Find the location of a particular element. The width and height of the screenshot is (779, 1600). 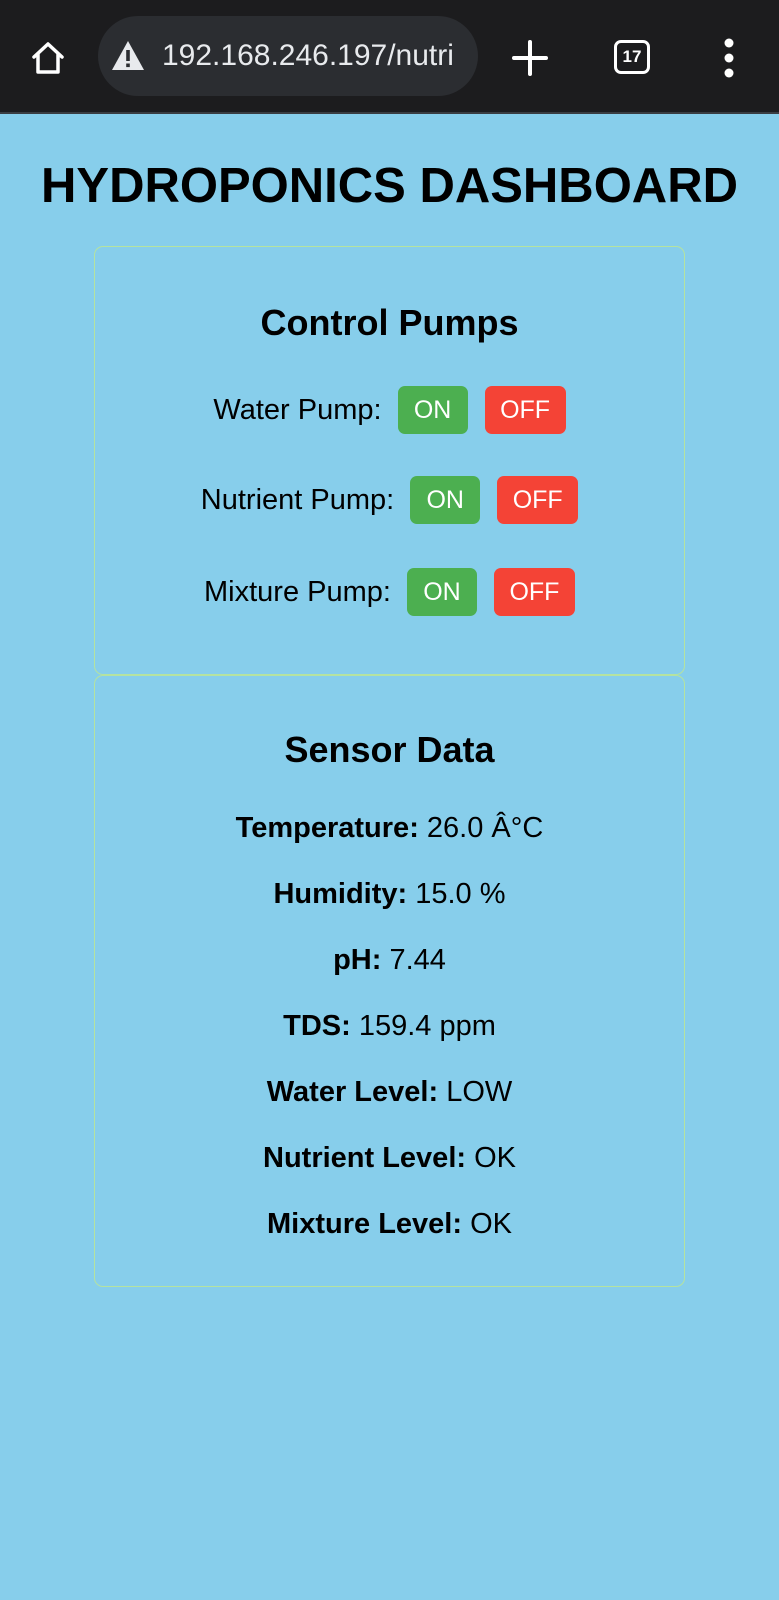

tds-reading: TDS: 159.4 ppm is located at coordinates (389, 1026).